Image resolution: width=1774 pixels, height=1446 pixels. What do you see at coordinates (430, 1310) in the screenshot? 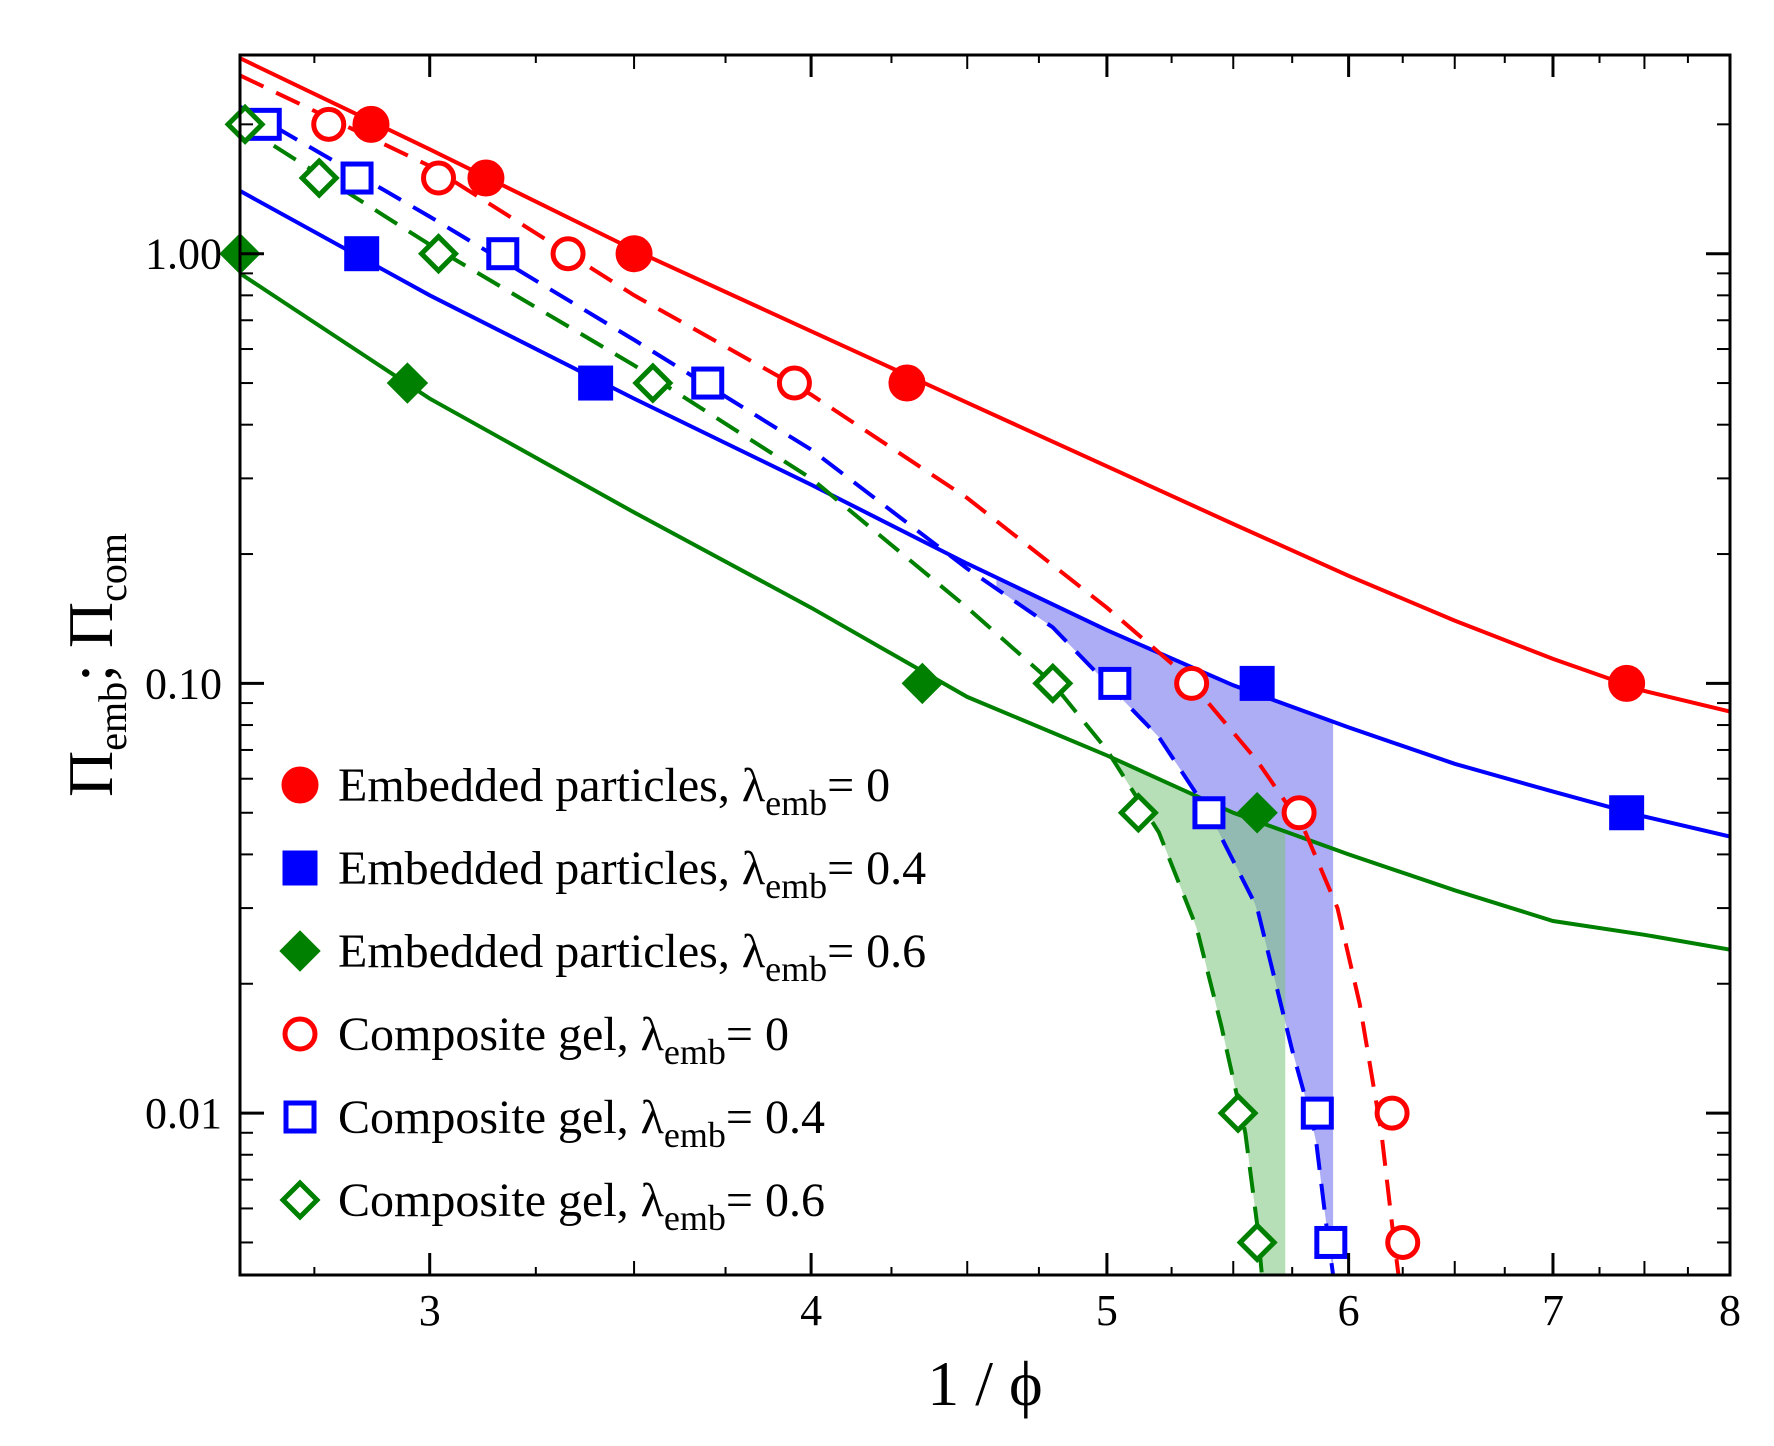
I see `x-tick-label: 3` at bounding box center [430, 1310].